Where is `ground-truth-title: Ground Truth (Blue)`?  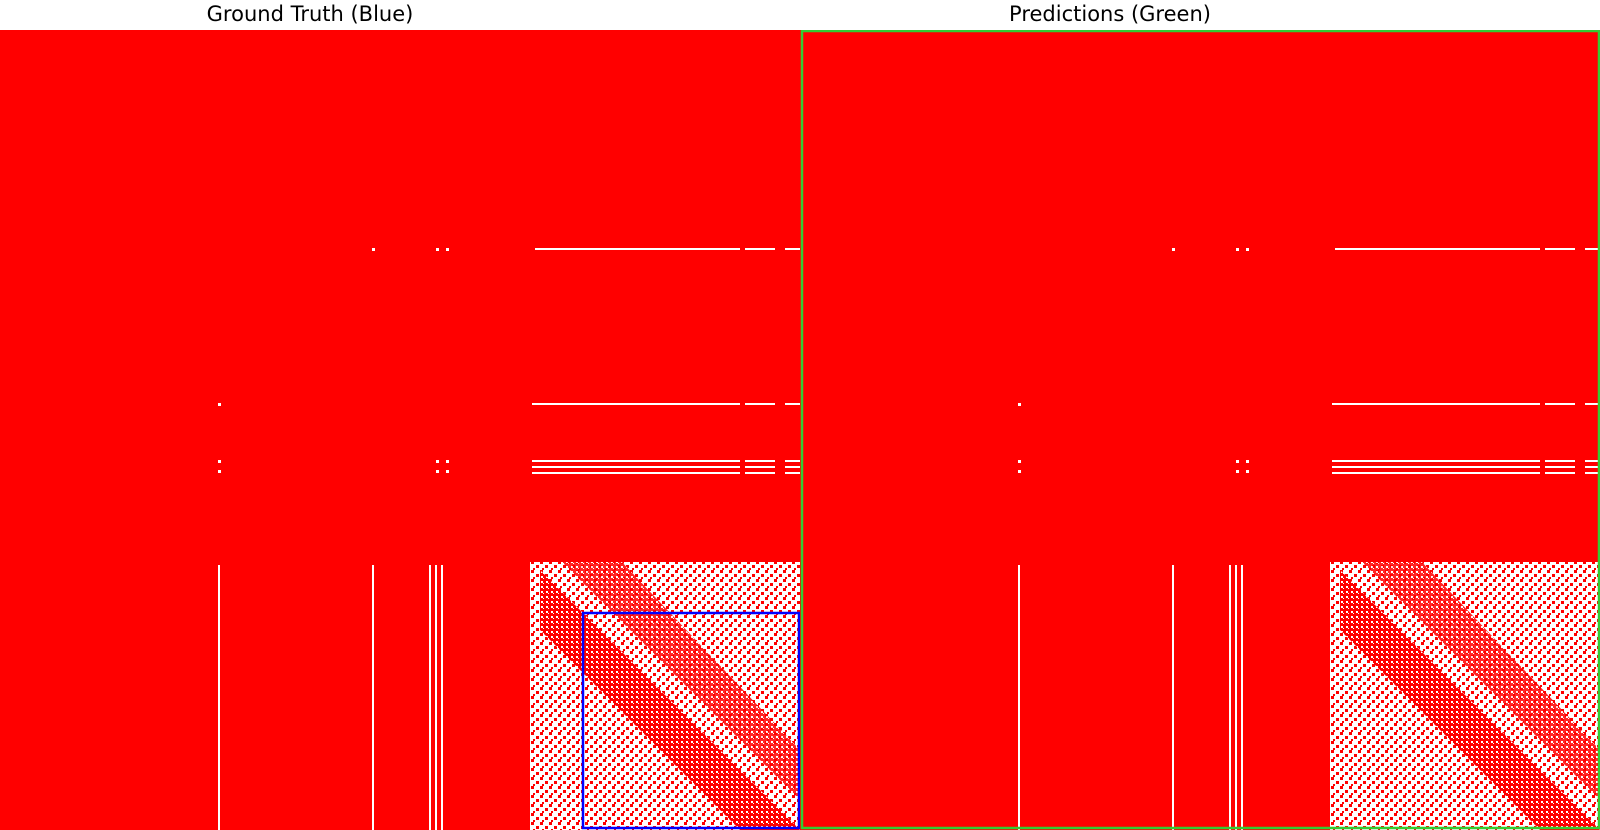
ground-truth-title: Ground Truth (Blue) is located at coordinates (310, 14).